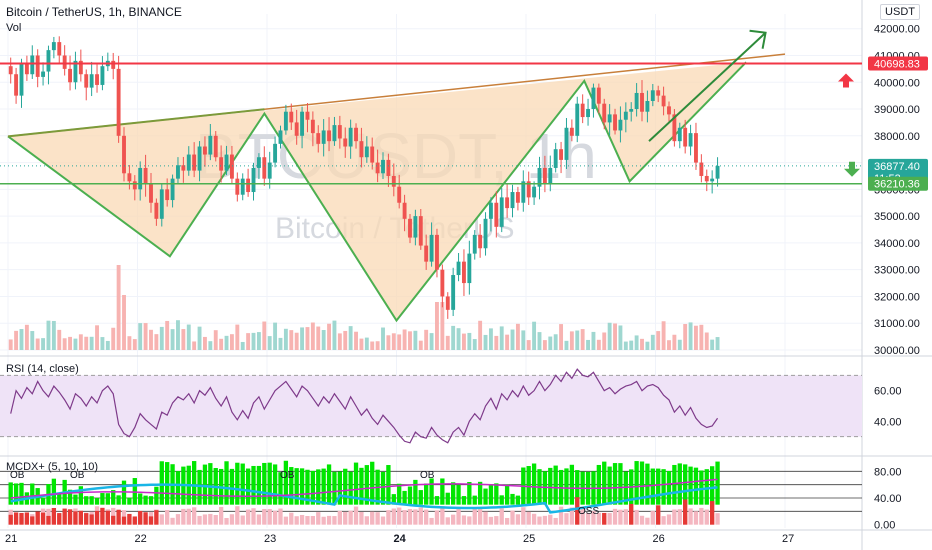  I want to click on time-tick-label: 22, so click(141, 539).